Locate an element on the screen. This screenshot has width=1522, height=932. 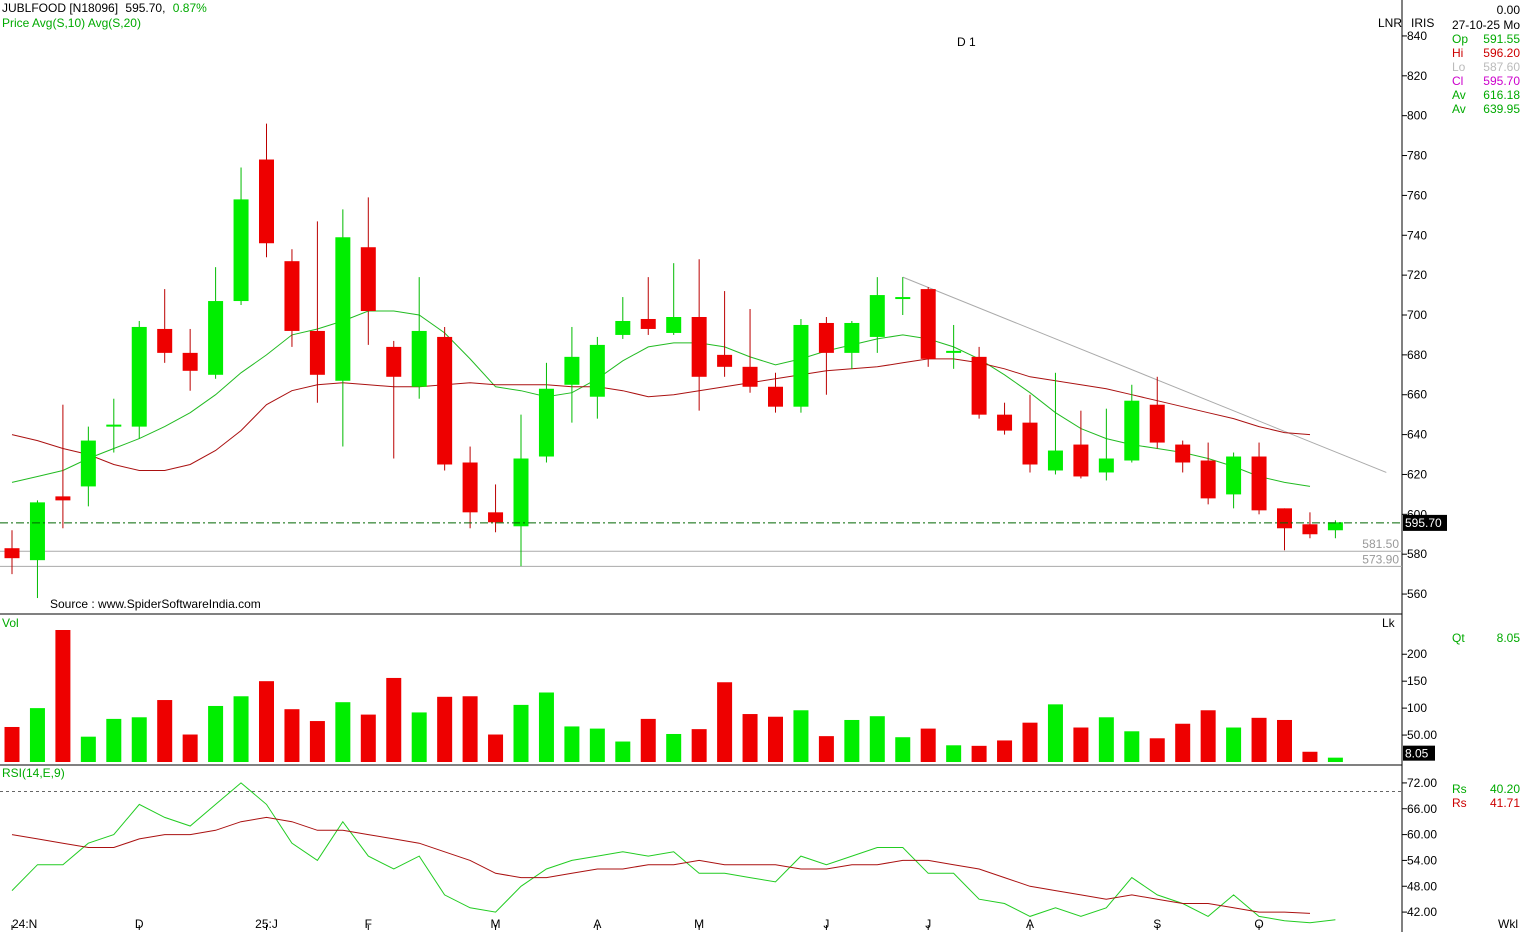
scale-iris-label: IRIS is located at coordinates (1422, 23).